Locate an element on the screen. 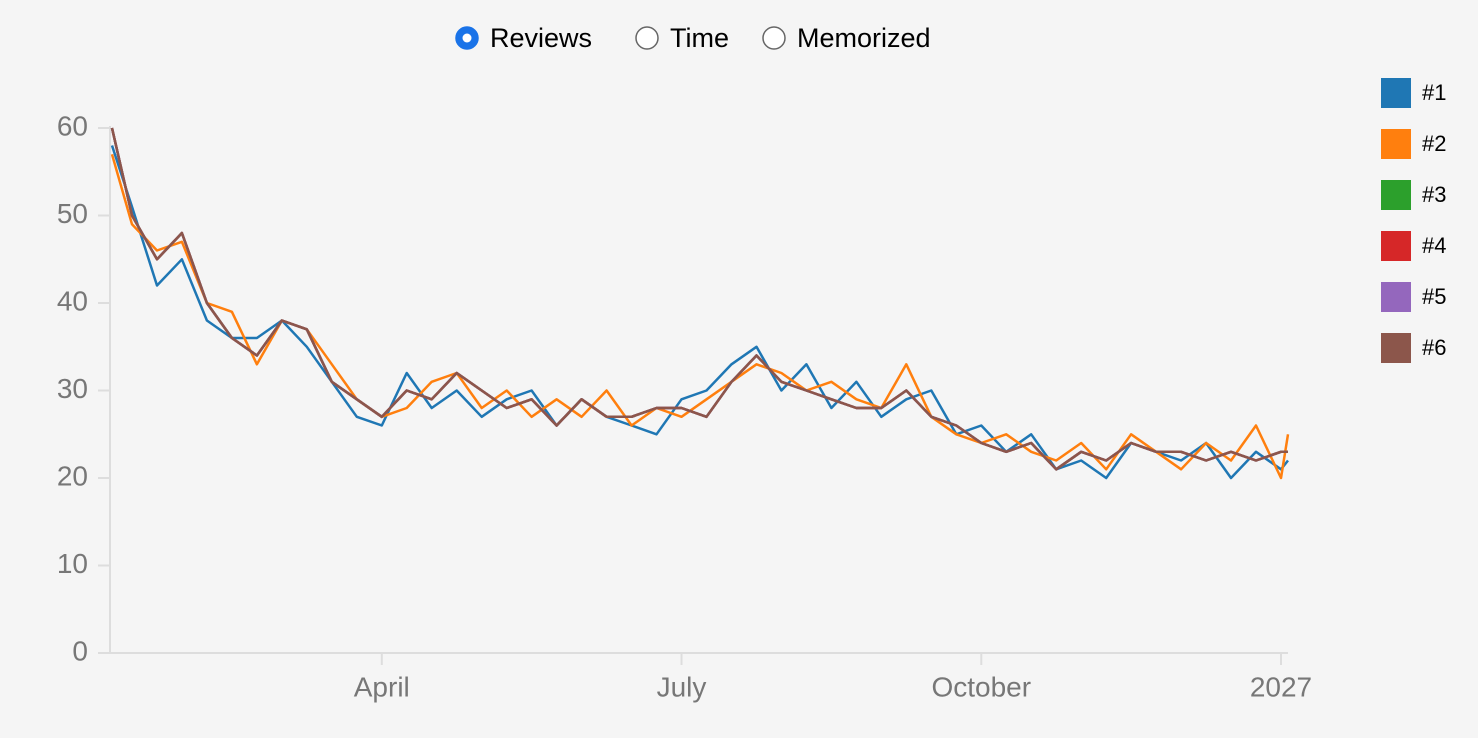 Image resolution: width=1478 pixels, height=738 pixels. legend-label: #1 is located at coordinates (1434, 92).